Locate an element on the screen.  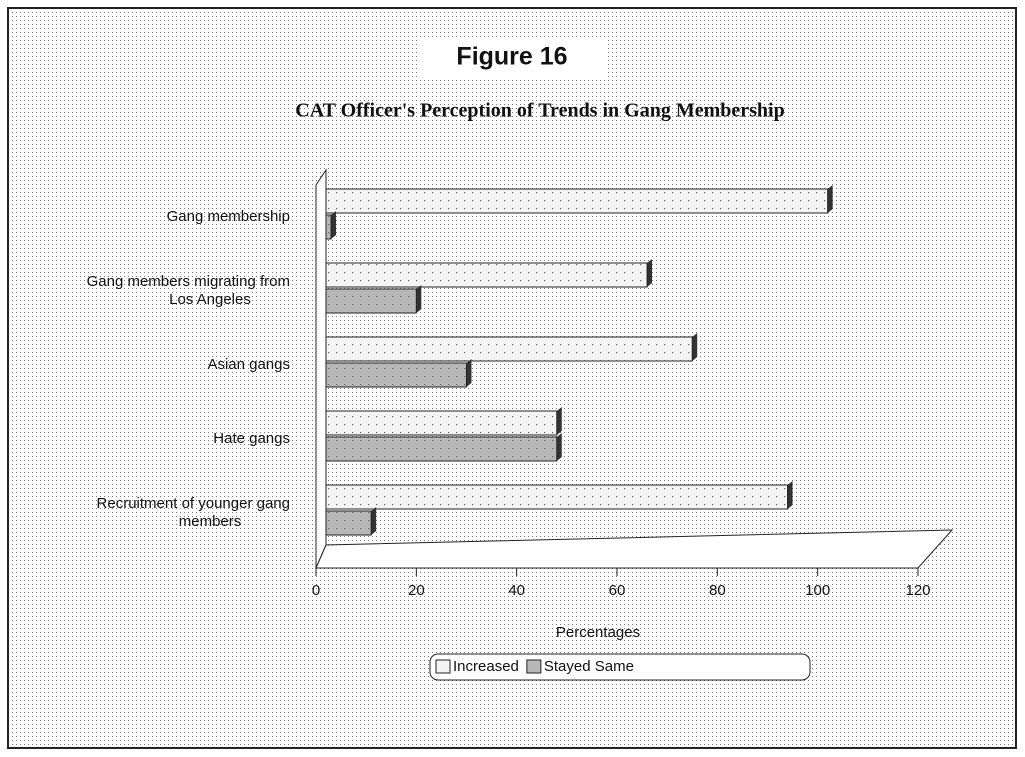
x-tick-label: 100 is located at coordinates (817, 590).